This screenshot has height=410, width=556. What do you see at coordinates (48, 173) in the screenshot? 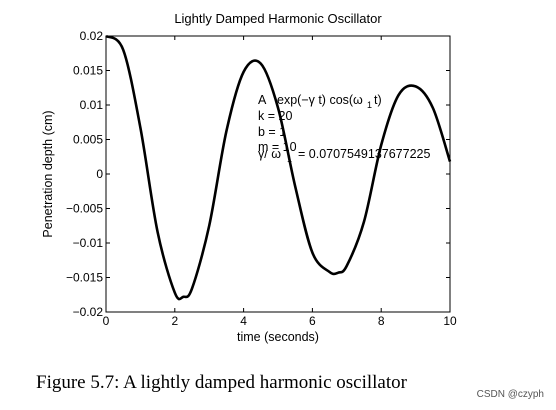
I see `y-axis-label: Penetration depth (cm)` at bounding box center [48, 173].